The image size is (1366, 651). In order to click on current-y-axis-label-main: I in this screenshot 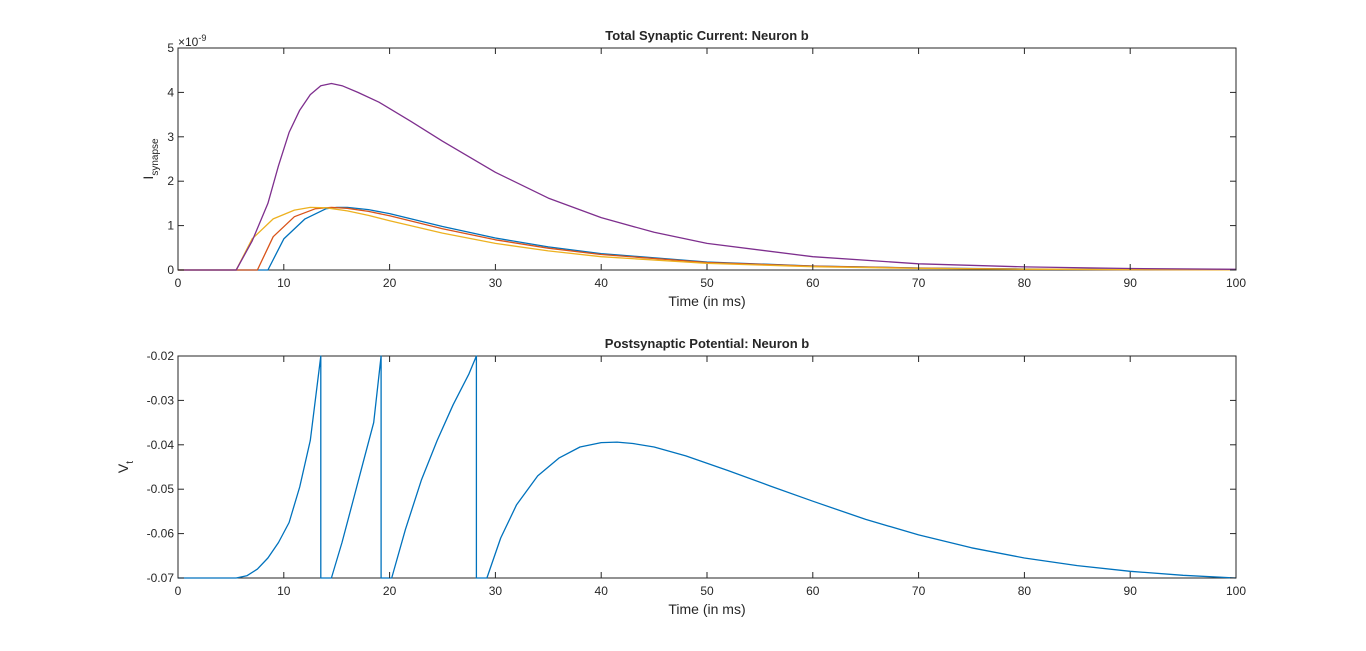, I will do `click(148, 178)`.